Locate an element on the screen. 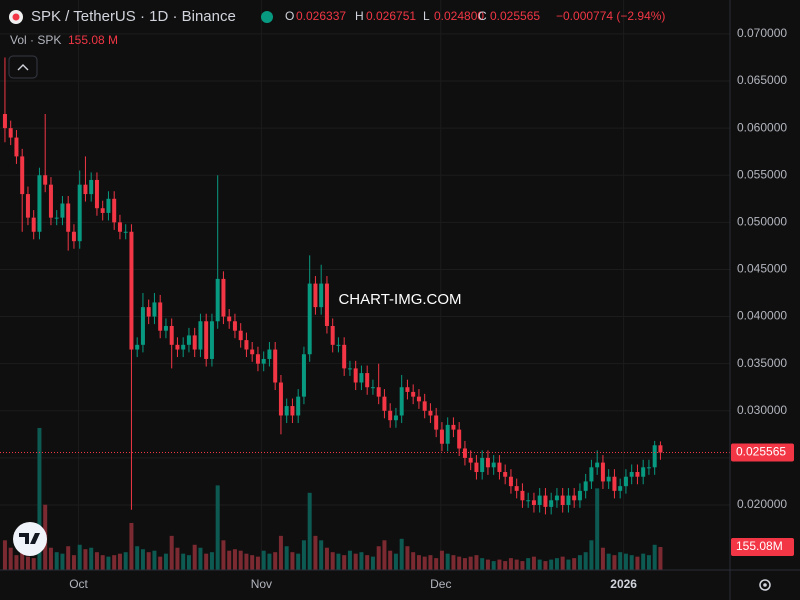  ohlc-key: L is located at coordinates (426, 16).